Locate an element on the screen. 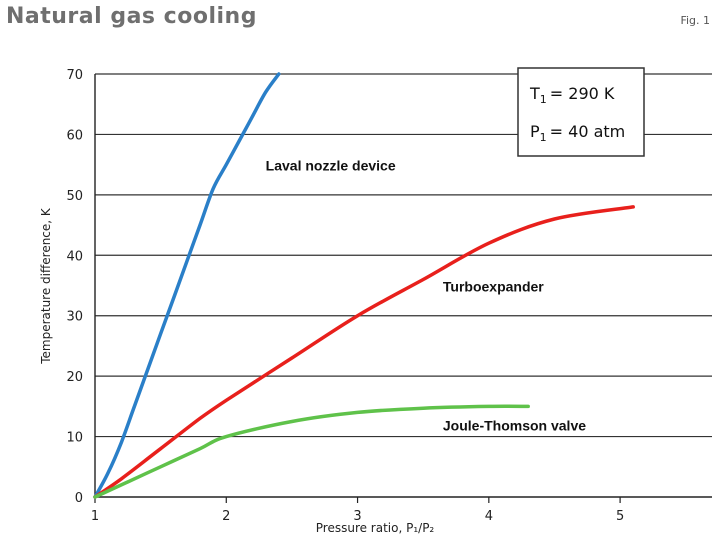  y-tick-label: 0 is located at coordinates (79, 498).